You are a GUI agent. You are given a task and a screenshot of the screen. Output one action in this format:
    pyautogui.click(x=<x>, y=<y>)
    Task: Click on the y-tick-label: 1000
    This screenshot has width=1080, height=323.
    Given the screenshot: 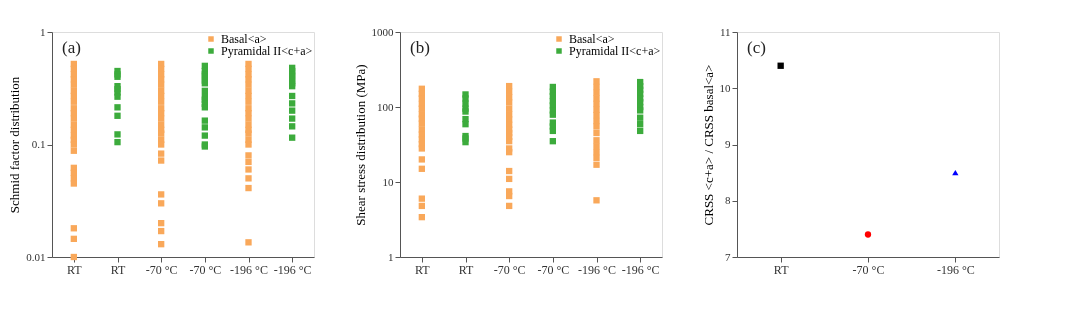 What is the action you would take?
    pyautogui.click(x=382, y=31)
    